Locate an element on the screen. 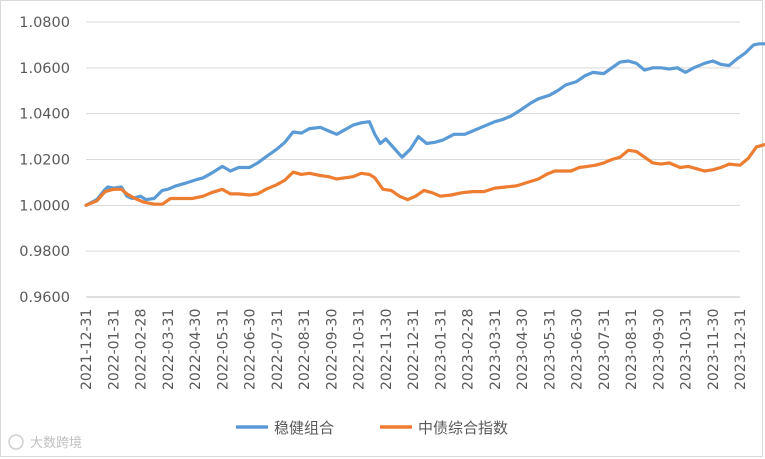 Image resolution: width=765 pixels, height=459 pixels. x-tick-label: 2022-12-31 is located at coordinates (414, 349).